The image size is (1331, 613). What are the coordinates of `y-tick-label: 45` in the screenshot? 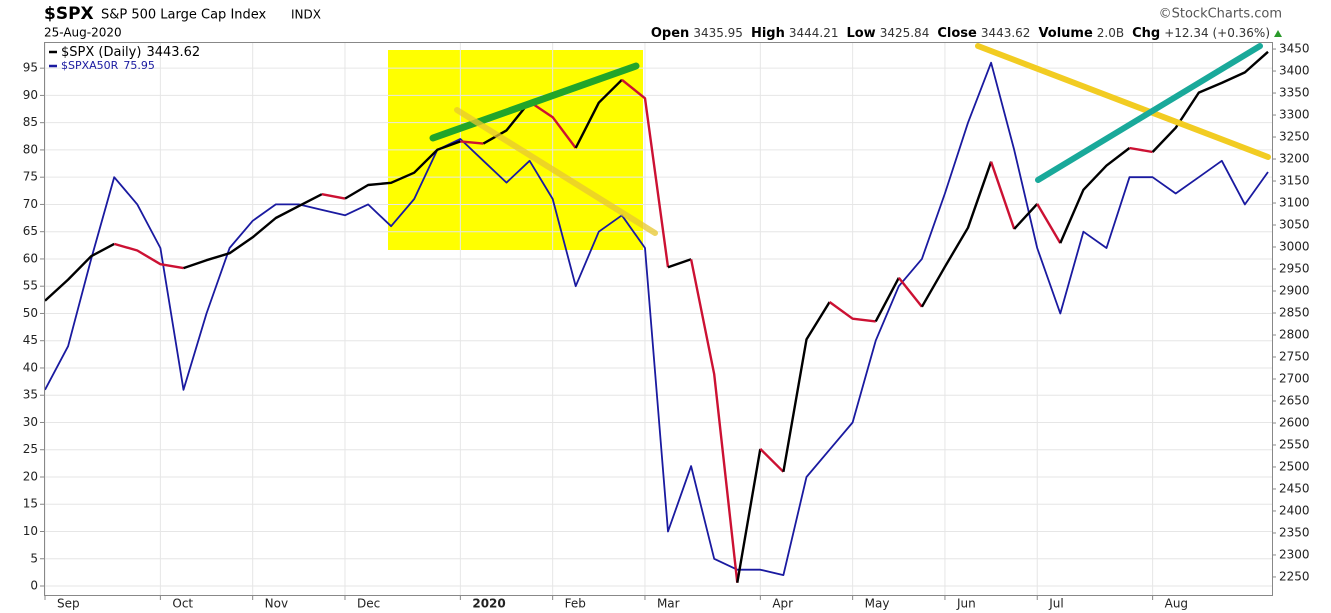 It's located at (30, 340).